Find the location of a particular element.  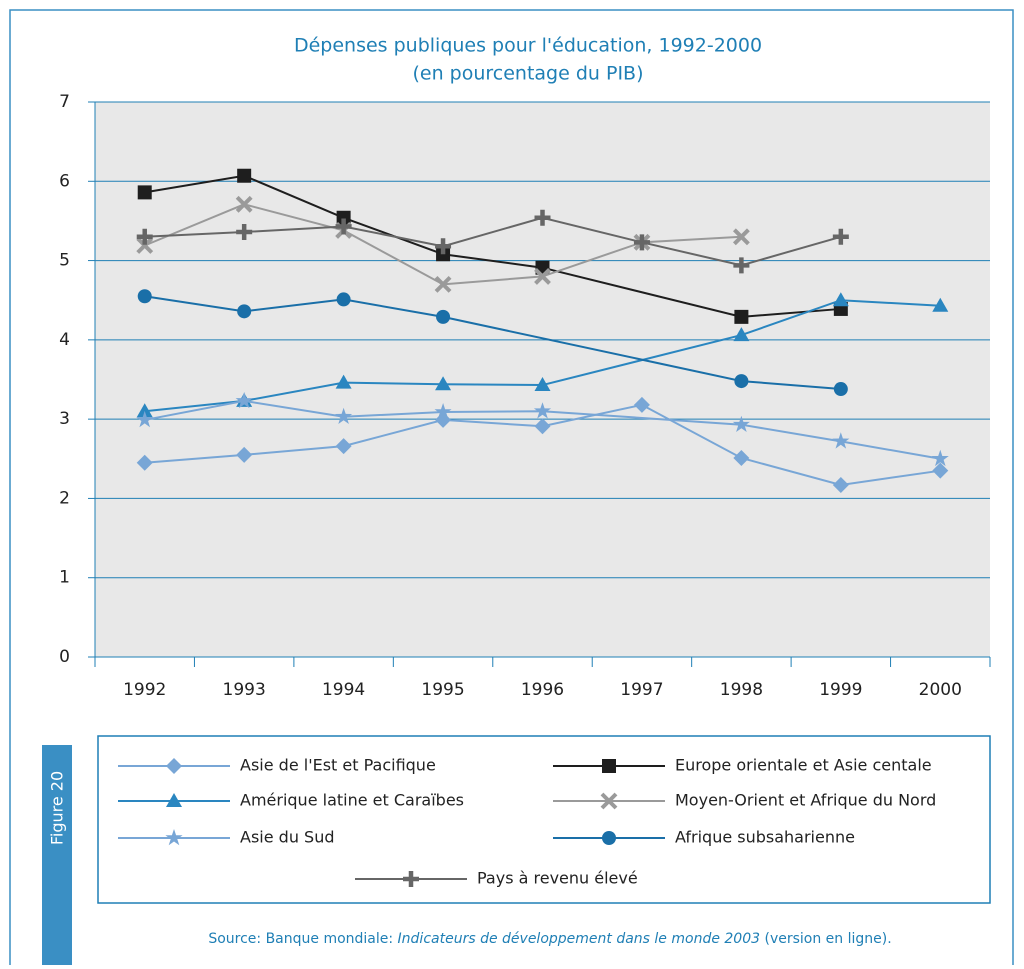

y-tick-label: 5 is located at coordinates (64, 261).